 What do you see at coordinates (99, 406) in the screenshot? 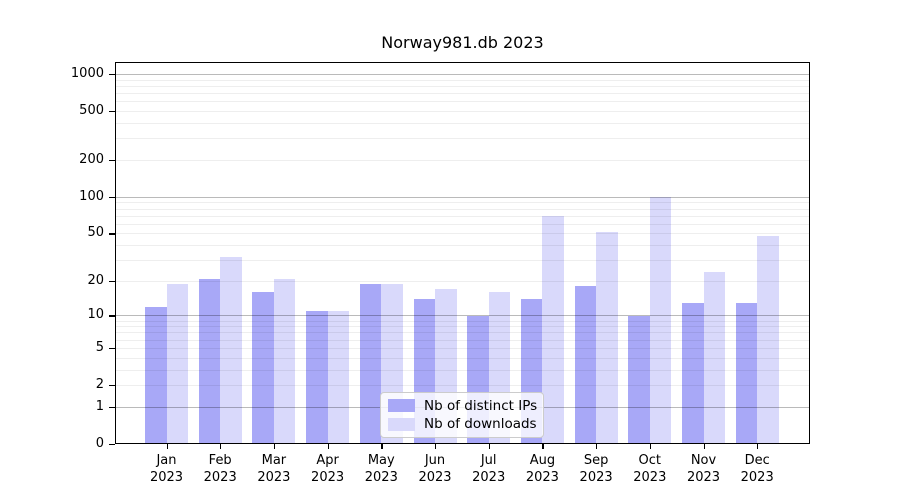
I see `y-tick-label-1: 1` at bounding box center [99, 406].